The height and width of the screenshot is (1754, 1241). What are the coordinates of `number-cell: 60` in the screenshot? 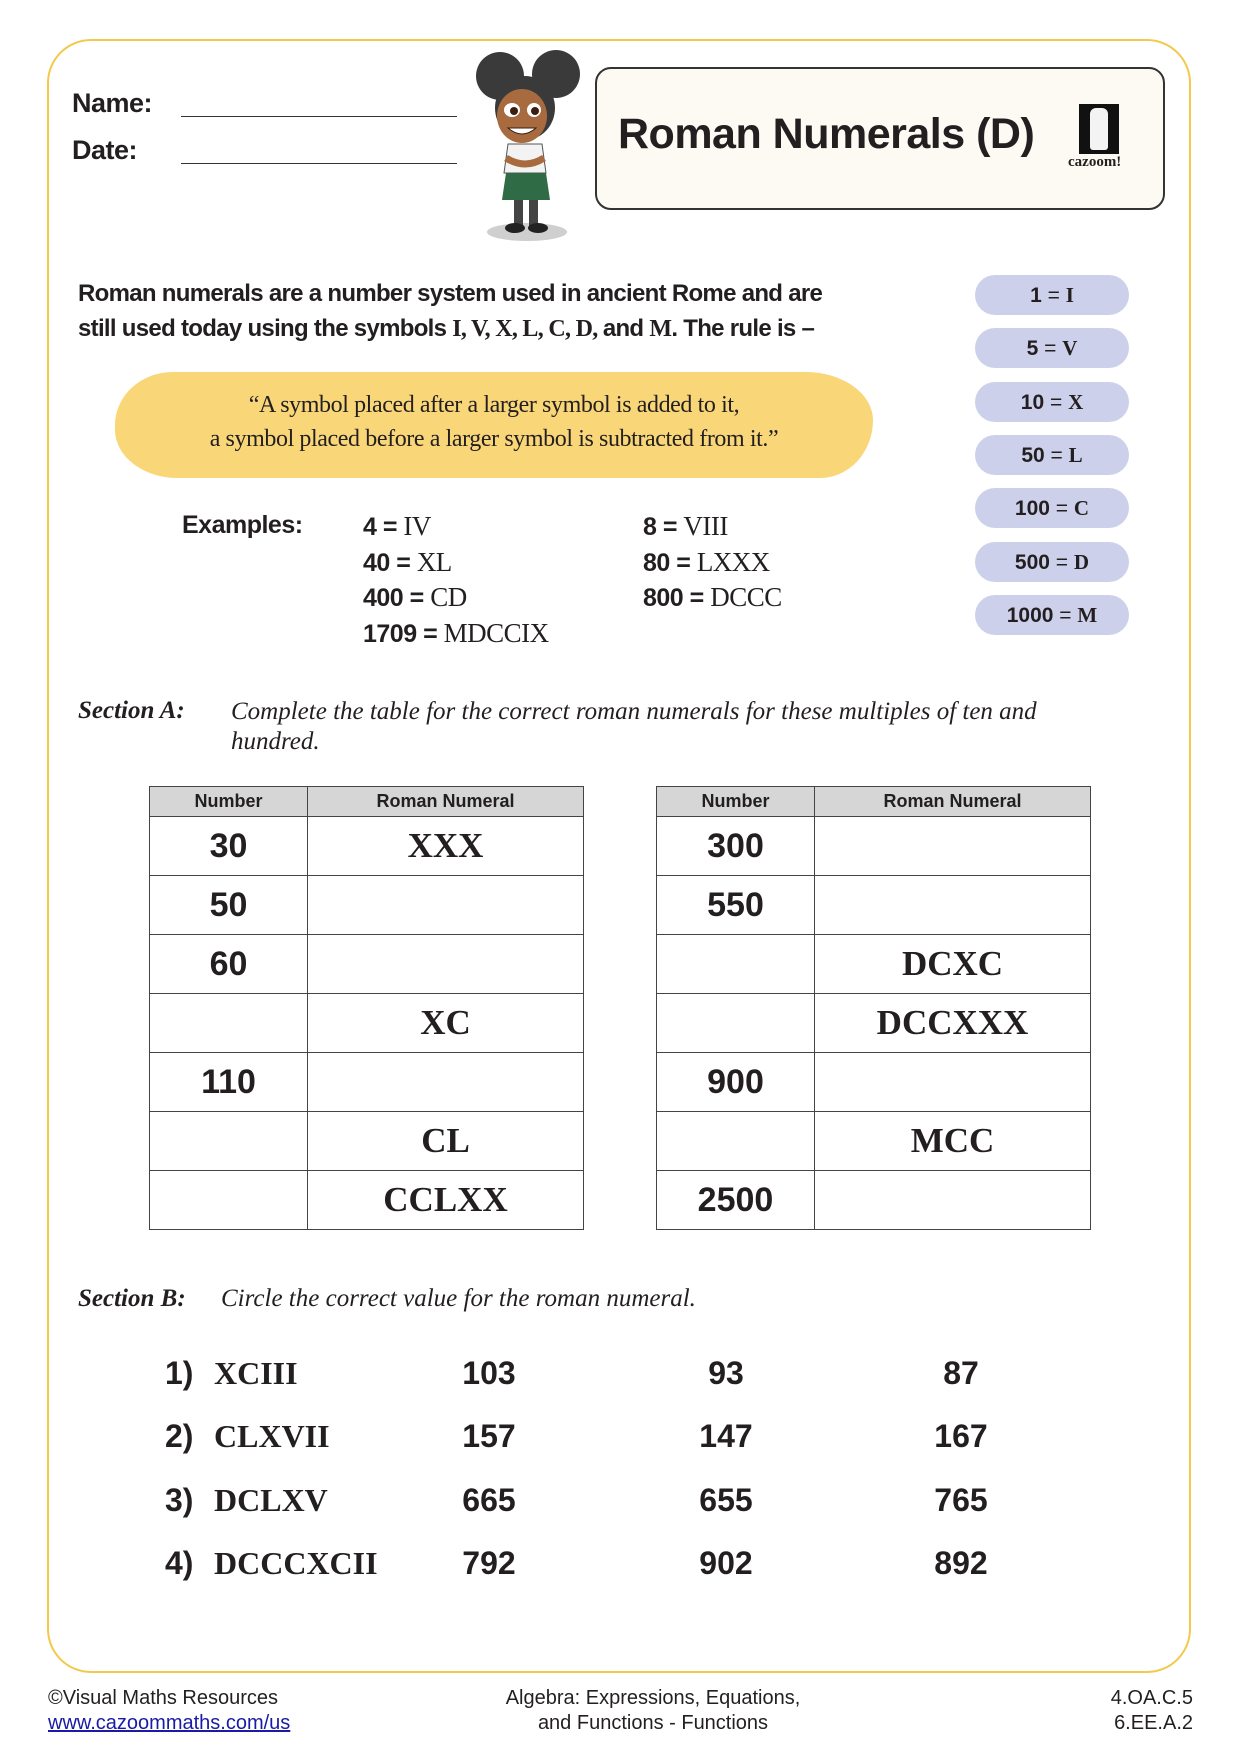 It's located at (228, 964).